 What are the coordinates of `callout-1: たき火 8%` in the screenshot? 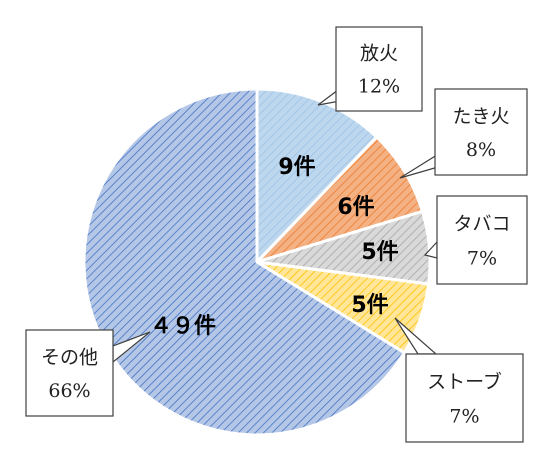 It's located at (463, 133).